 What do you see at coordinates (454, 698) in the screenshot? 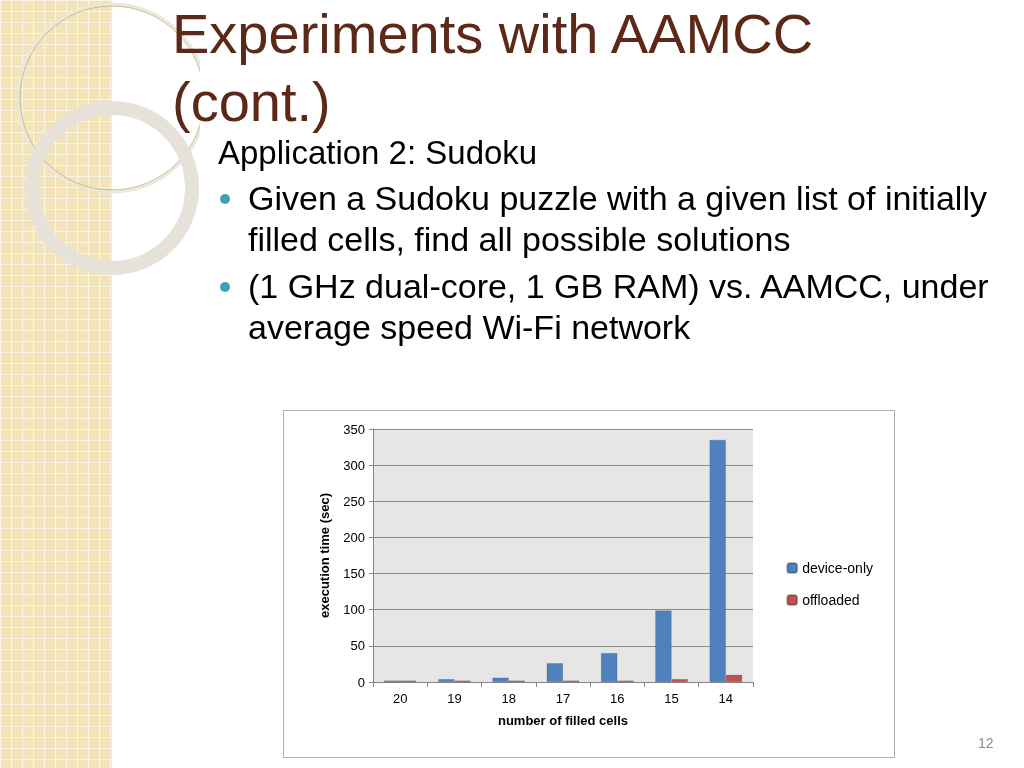
I see `x-tick-label: 19` at bounding box center [454, 698].